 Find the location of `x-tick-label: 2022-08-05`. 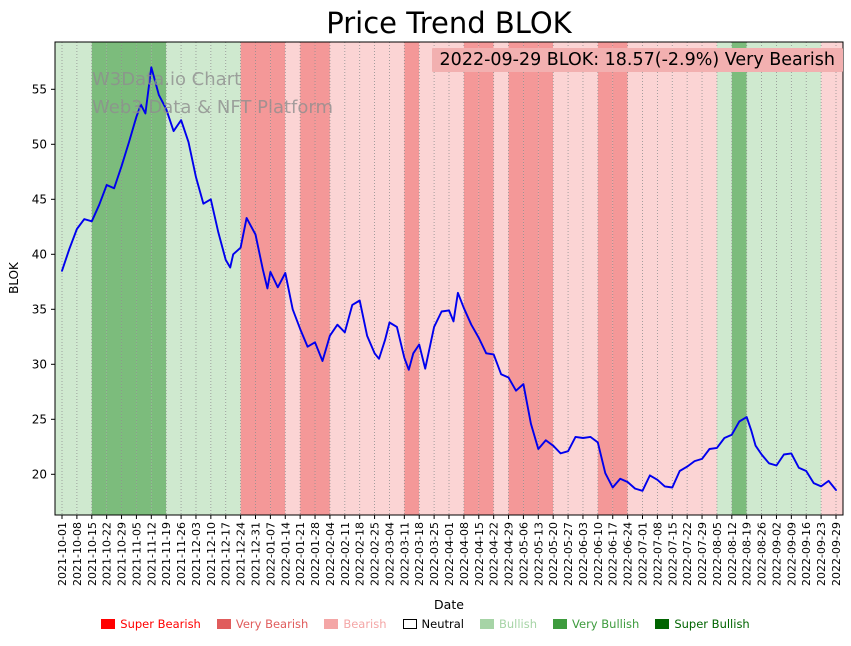

x-tick-label: 2022-08-05 is located at coordinates (717, 554).